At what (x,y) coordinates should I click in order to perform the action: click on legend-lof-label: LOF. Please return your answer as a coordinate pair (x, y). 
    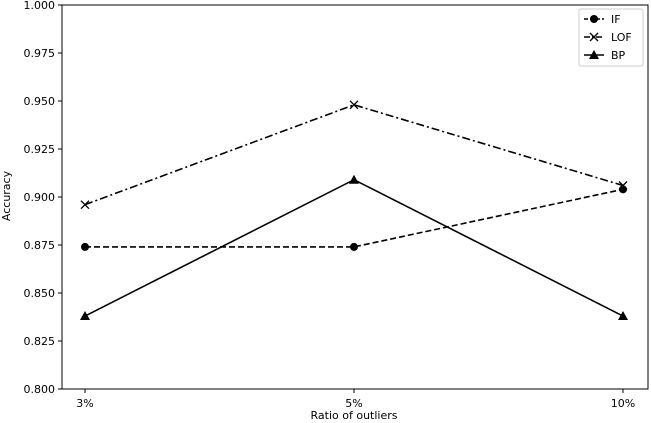
    Looking at the image, I should click on (621, 37).